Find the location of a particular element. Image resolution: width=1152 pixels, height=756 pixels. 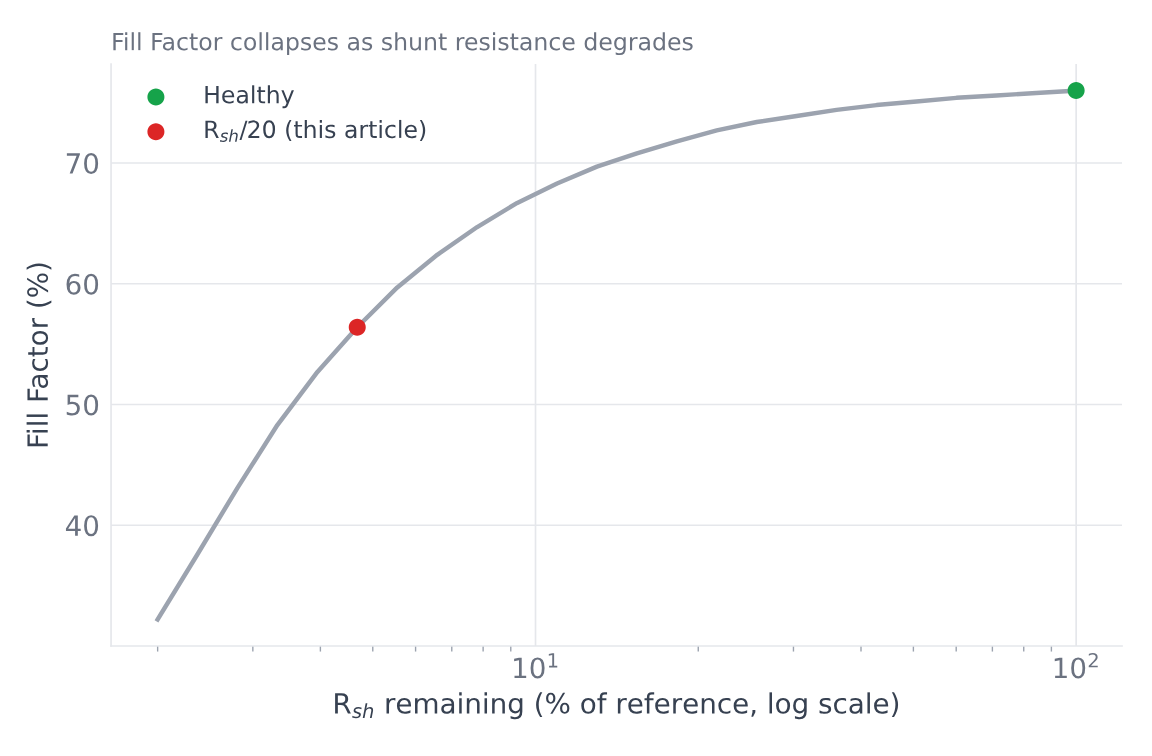

y-tick-label: 40 is located at coordinates (82, 526).